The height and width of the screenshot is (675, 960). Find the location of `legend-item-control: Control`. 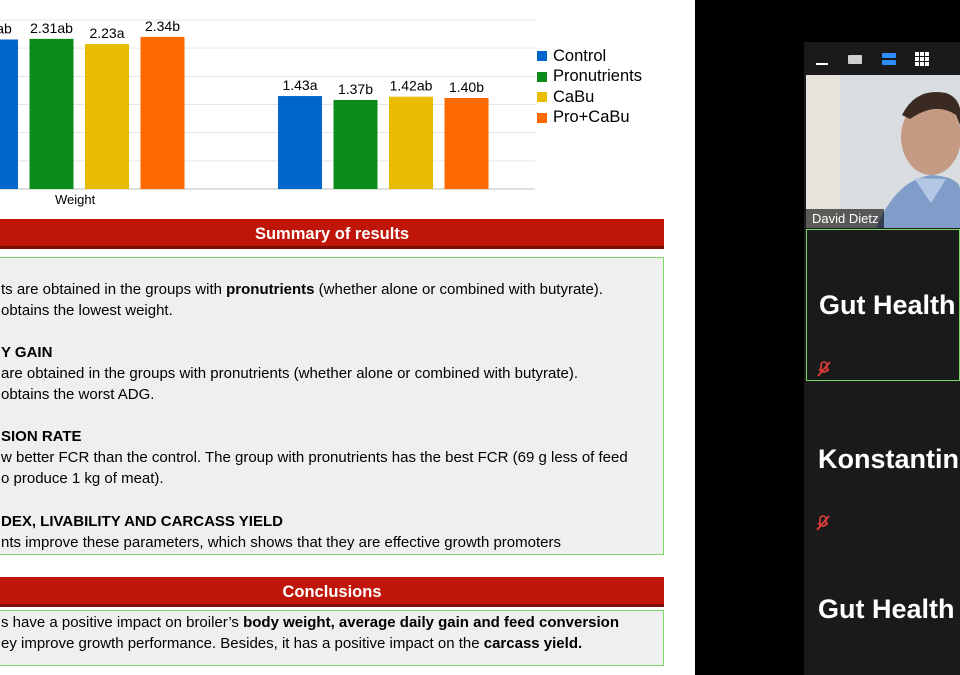

legend-item-control: Control is located at coordinates (589, 56).